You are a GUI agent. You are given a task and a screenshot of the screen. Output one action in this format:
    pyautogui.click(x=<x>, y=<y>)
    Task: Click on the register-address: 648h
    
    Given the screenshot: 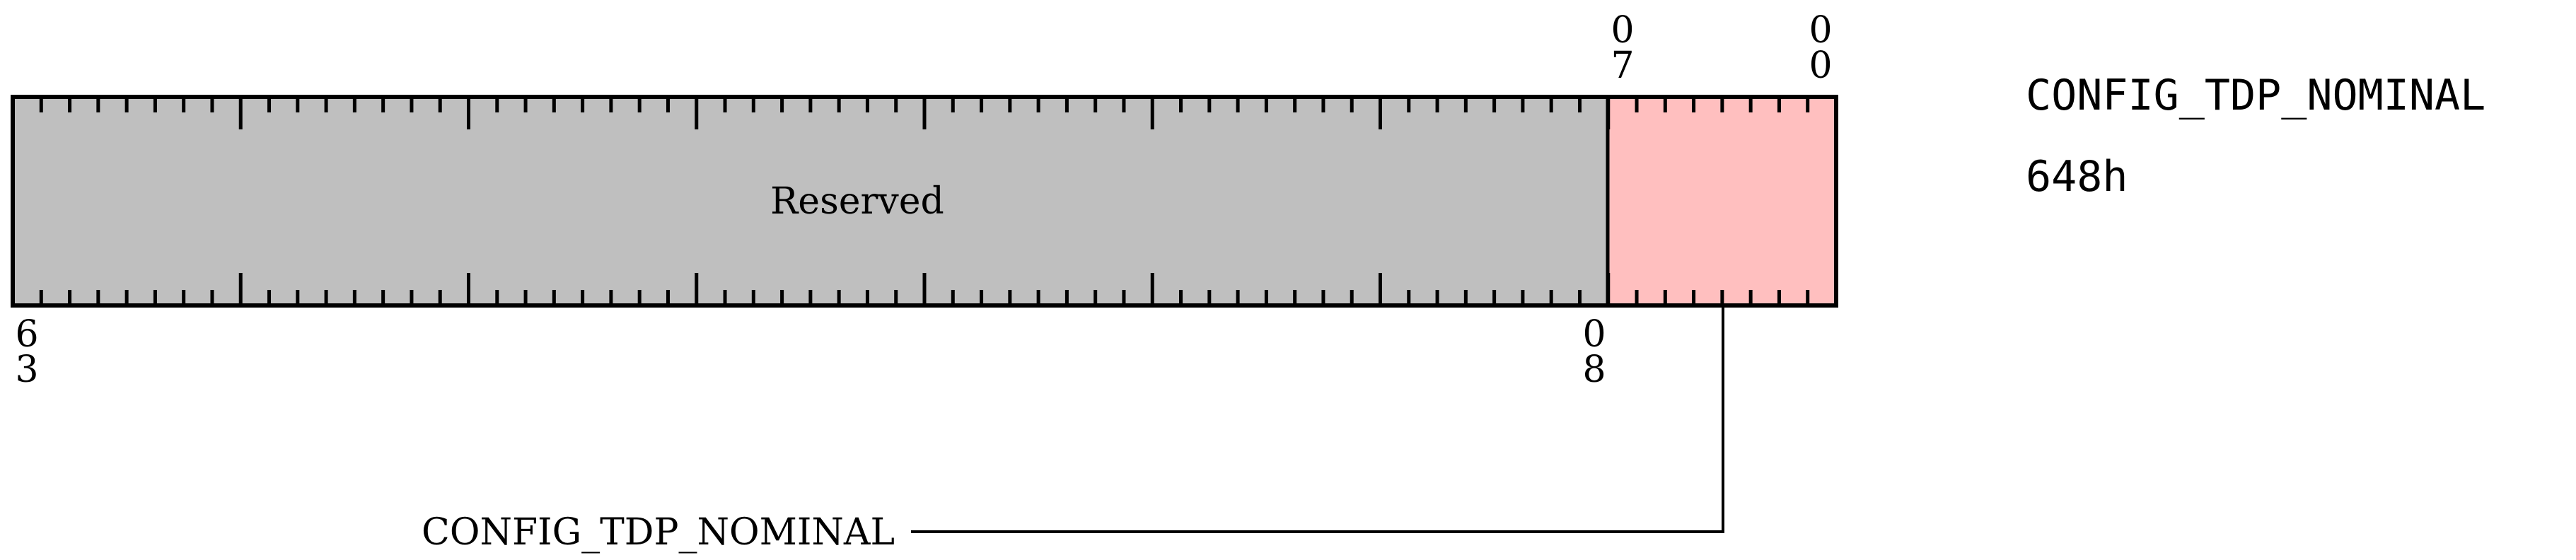 What is the action you would take?
    pyautogui.click(x=2077, y=177)
    